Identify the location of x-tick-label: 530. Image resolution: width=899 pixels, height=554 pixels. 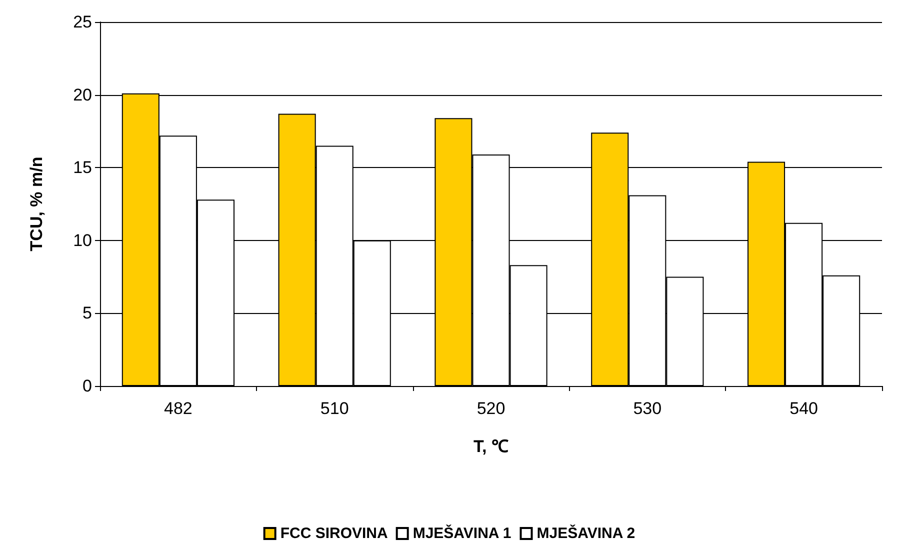
(647, 408).